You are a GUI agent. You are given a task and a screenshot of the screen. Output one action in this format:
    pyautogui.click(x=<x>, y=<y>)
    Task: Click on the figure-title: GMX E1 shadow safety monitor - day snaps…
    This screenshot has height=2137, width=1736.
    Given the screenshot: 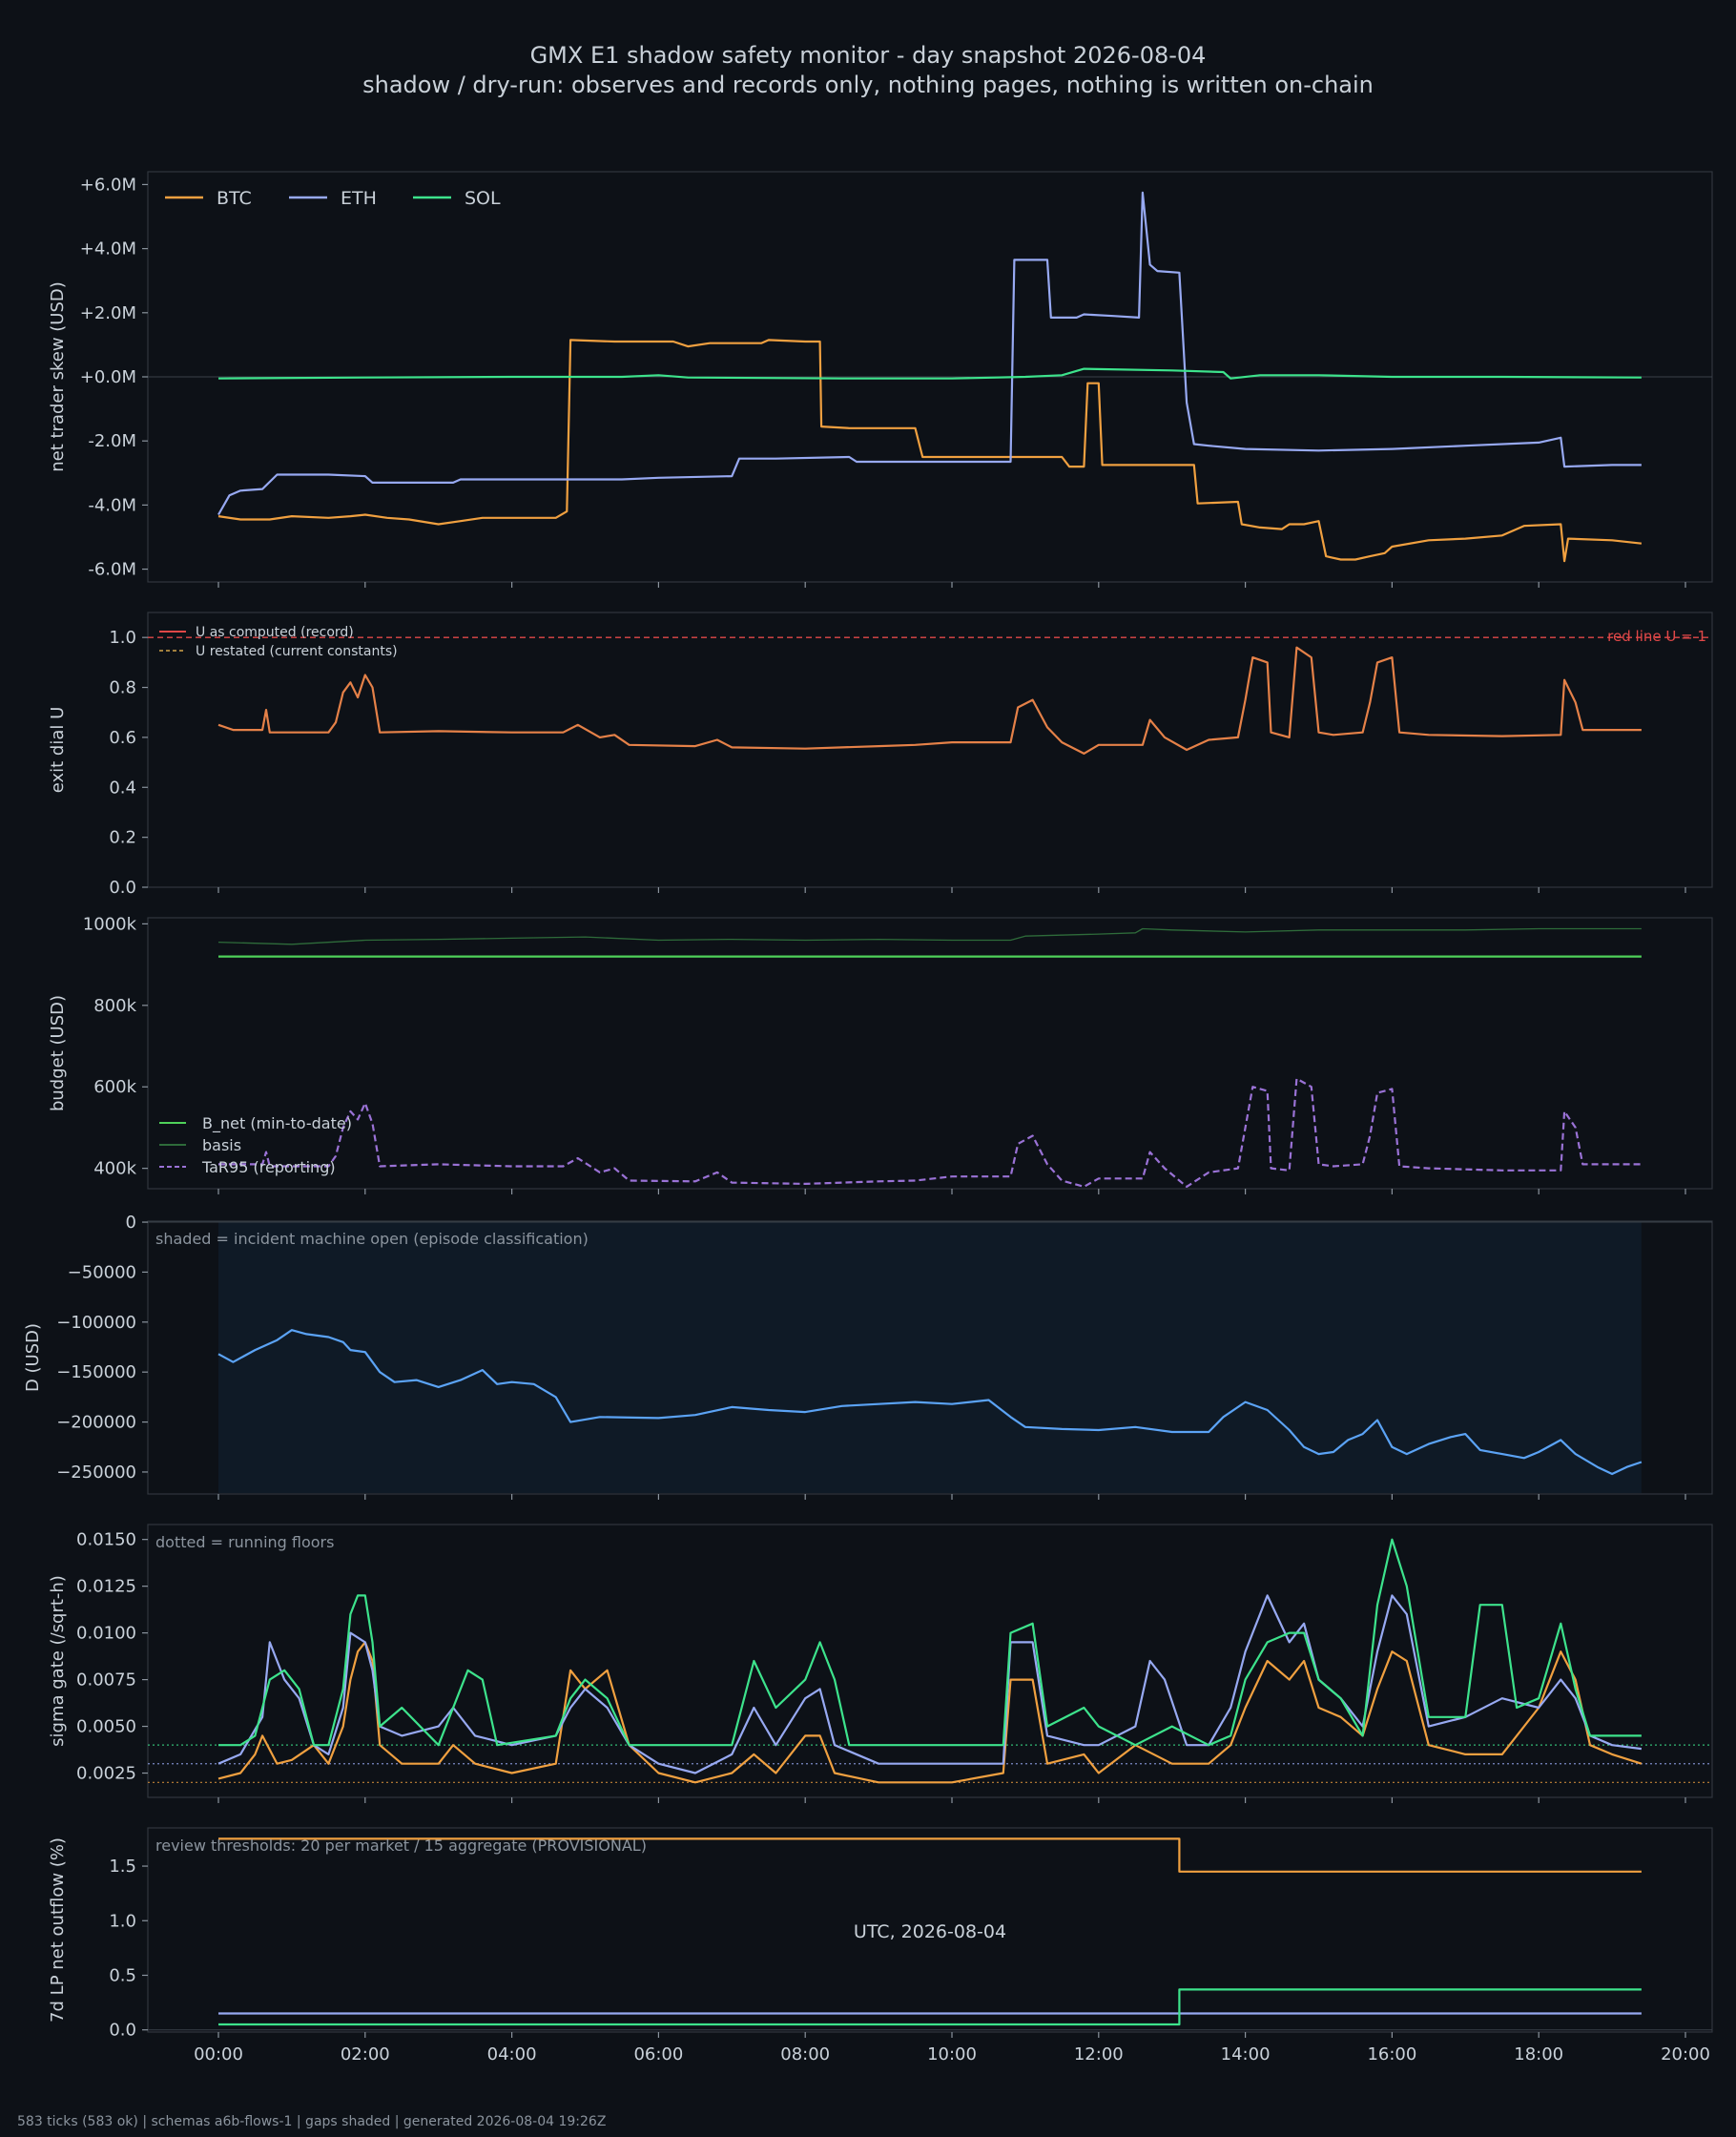 What is the action you would take?
    pyautogui.click(x=868, y=55)
    